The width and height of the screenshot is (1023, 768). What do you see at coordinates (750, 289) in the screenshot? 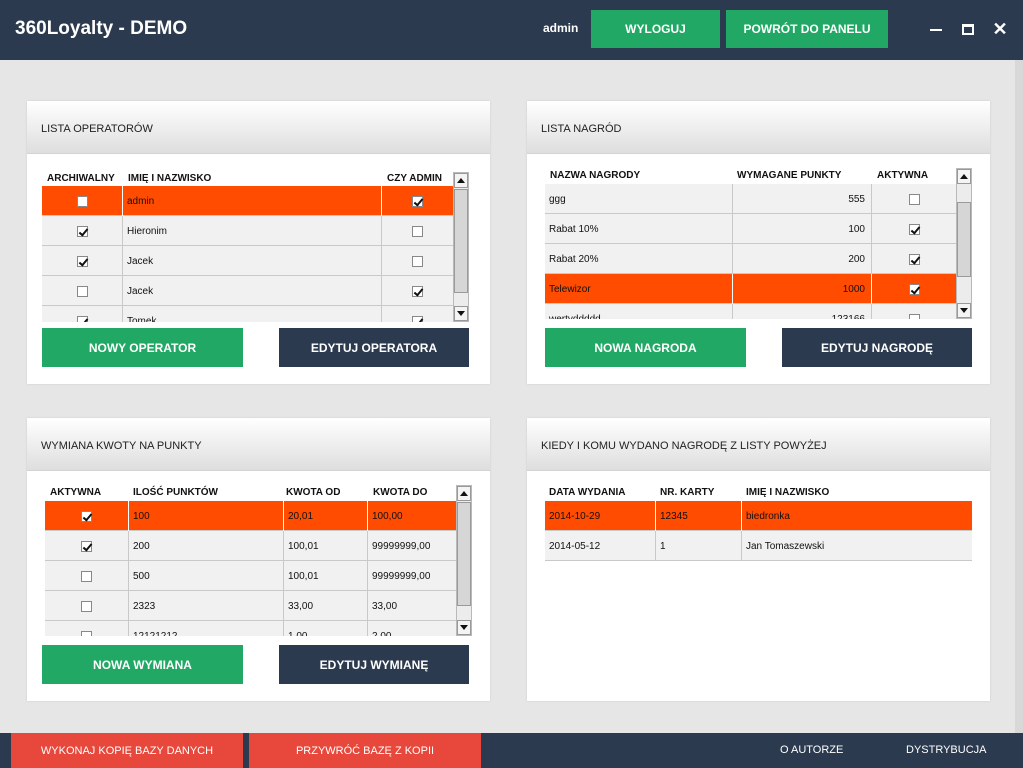
I see `table-row: Telewizor 1000` at bounding box center [750, 289].